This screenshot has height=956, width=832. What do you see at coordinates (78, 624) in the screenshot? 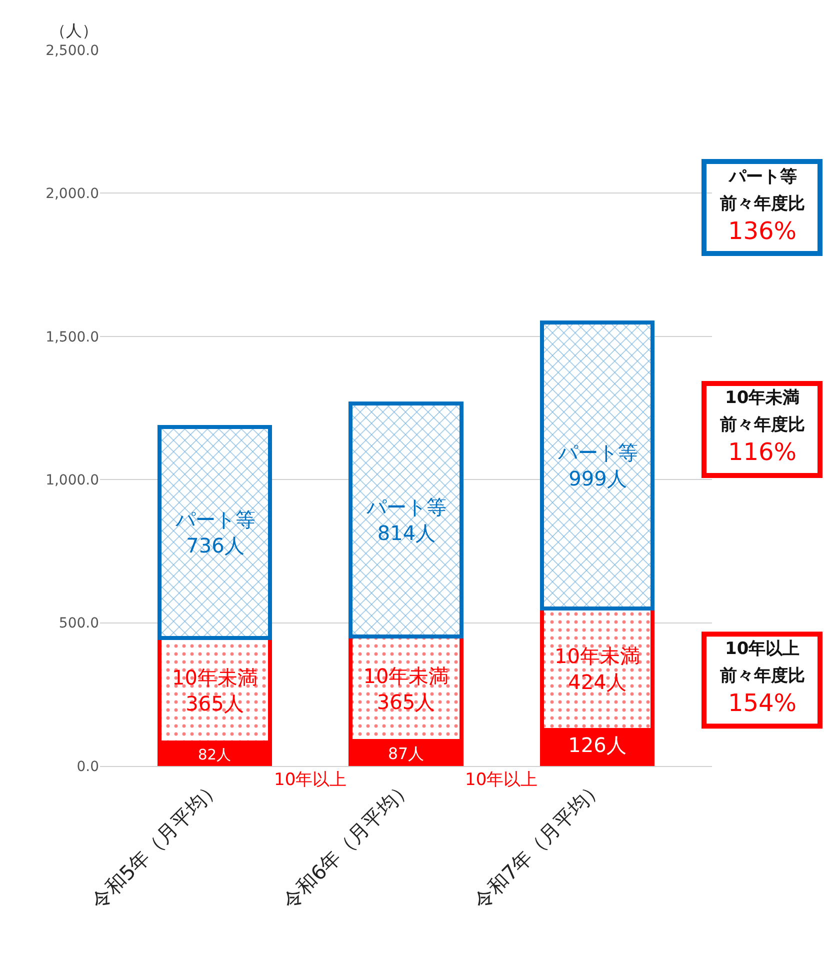
I see `y-tick-label: 500.0` at bounding box center [78, 624].